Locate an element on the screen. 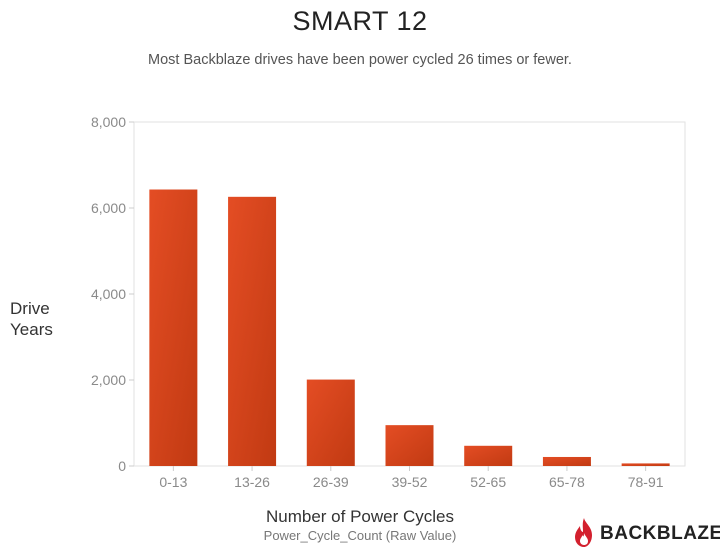 This screenshot has width=720, height=555. x-tick-label: 0-13 is located at coordinates (173, 482).